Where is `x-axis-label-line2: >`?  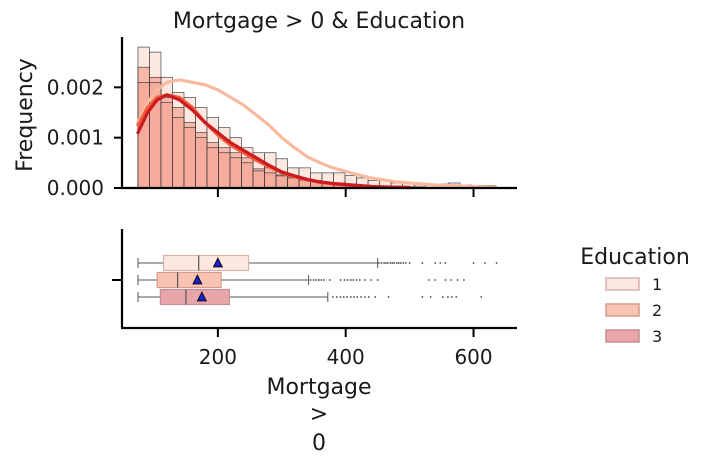 x-axis-label-line2: > is located at coordinates (319, 414).